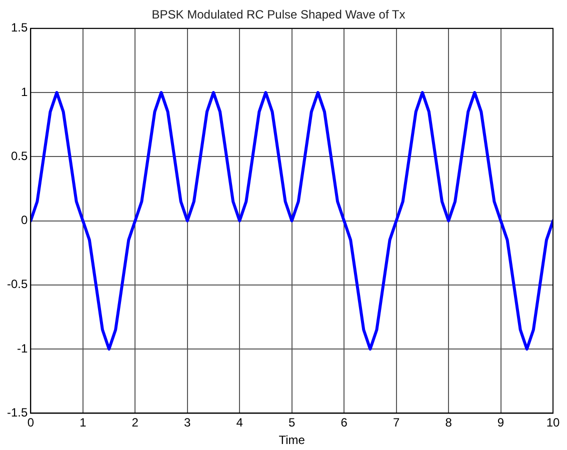 This screenshot has width=567, height=450. Describe the element at coordinates (396, 423) in the screenshot. I see `x-tick-label: 7` at that location.